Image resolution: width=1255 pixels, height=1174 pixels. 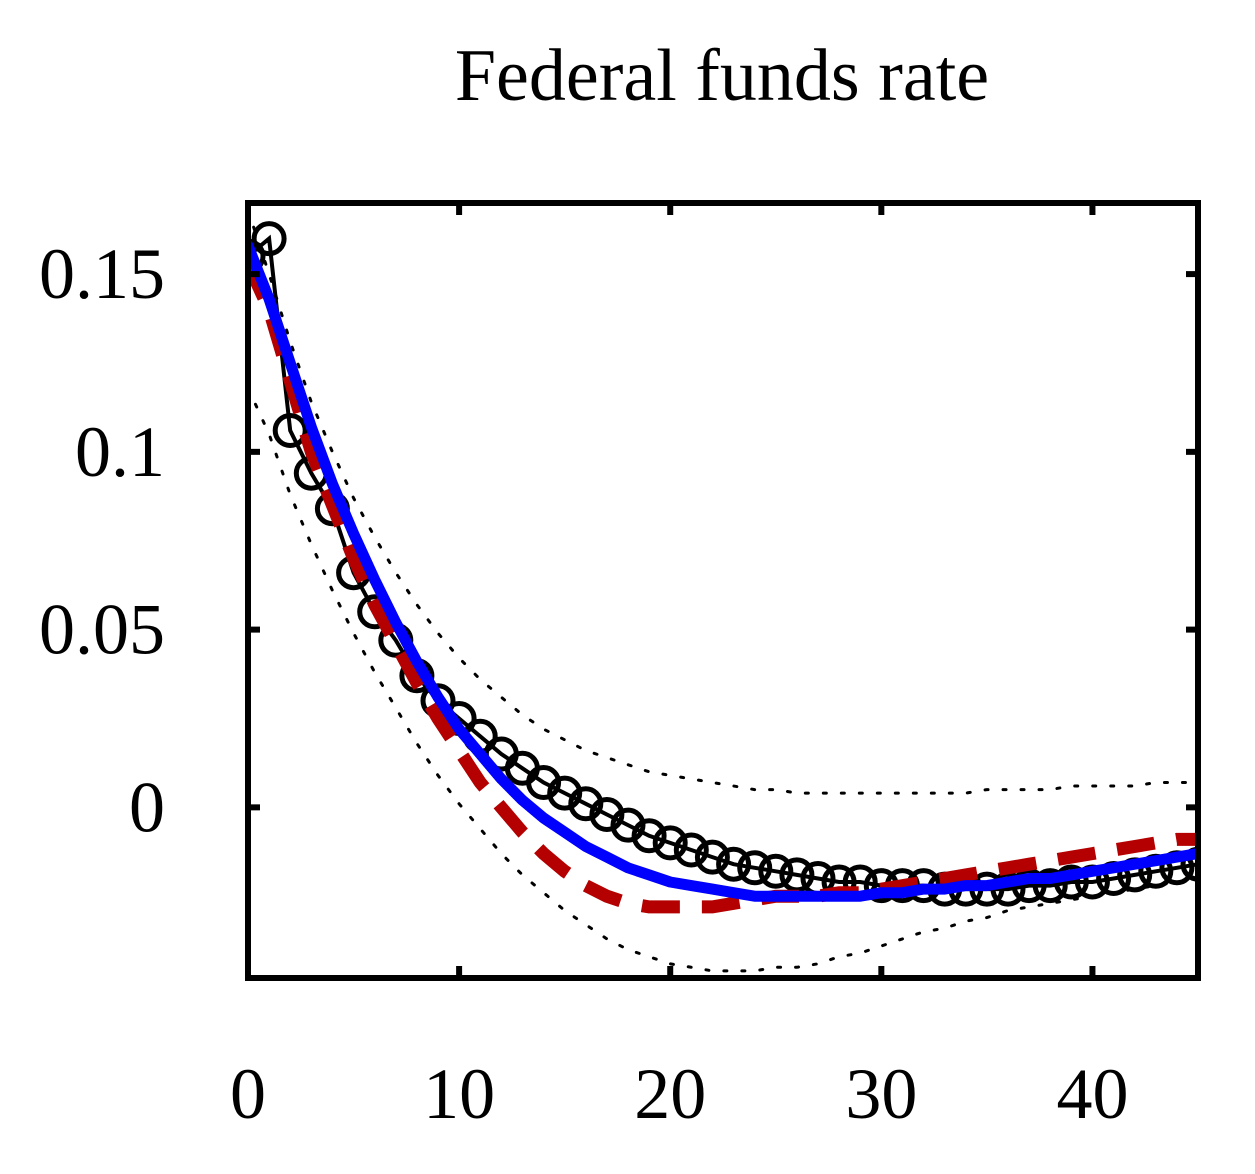 I want to click on x-tick-label: 40, so click(x=1092, y=1094).